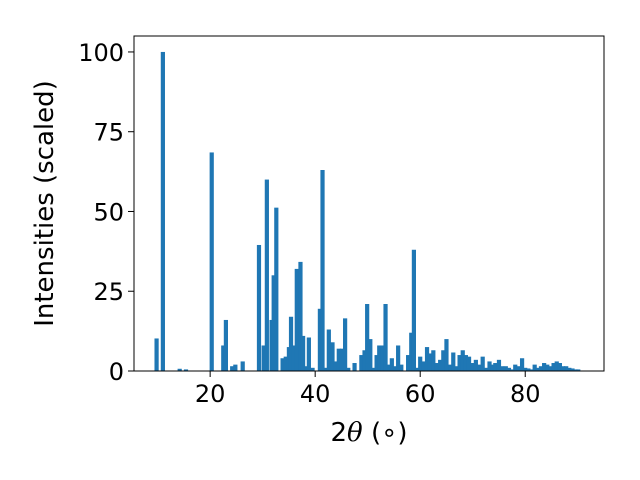 The height and width of the screenshot is (480, 640). What do you see at coordinates (315, 394) in the screenshot?
I see `x-tick-label: 40` at bounding box center [315, 394].